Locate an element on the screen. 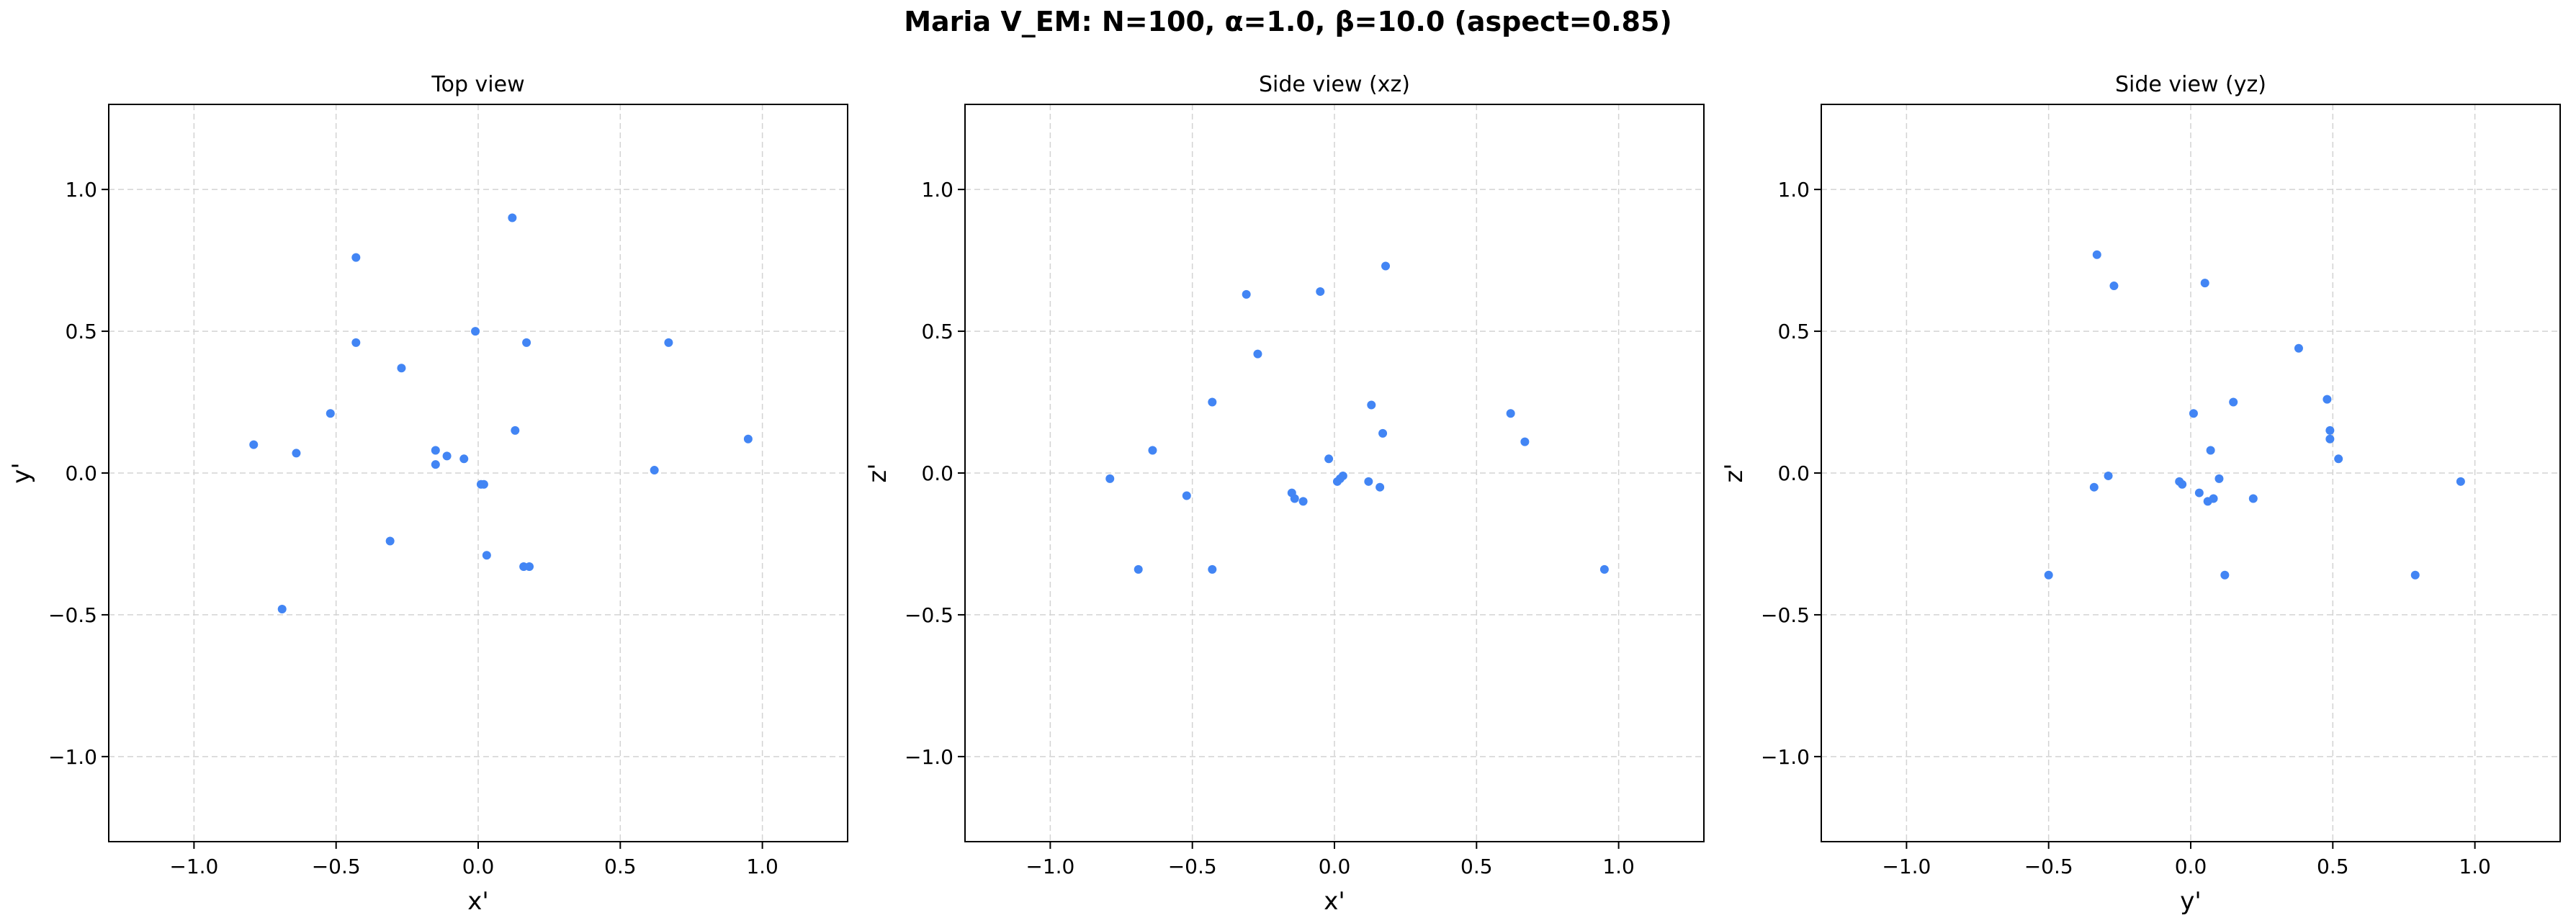 This screenshot has height=923, width=2576. panel-title: Top view is located at coordinates (477, 84).